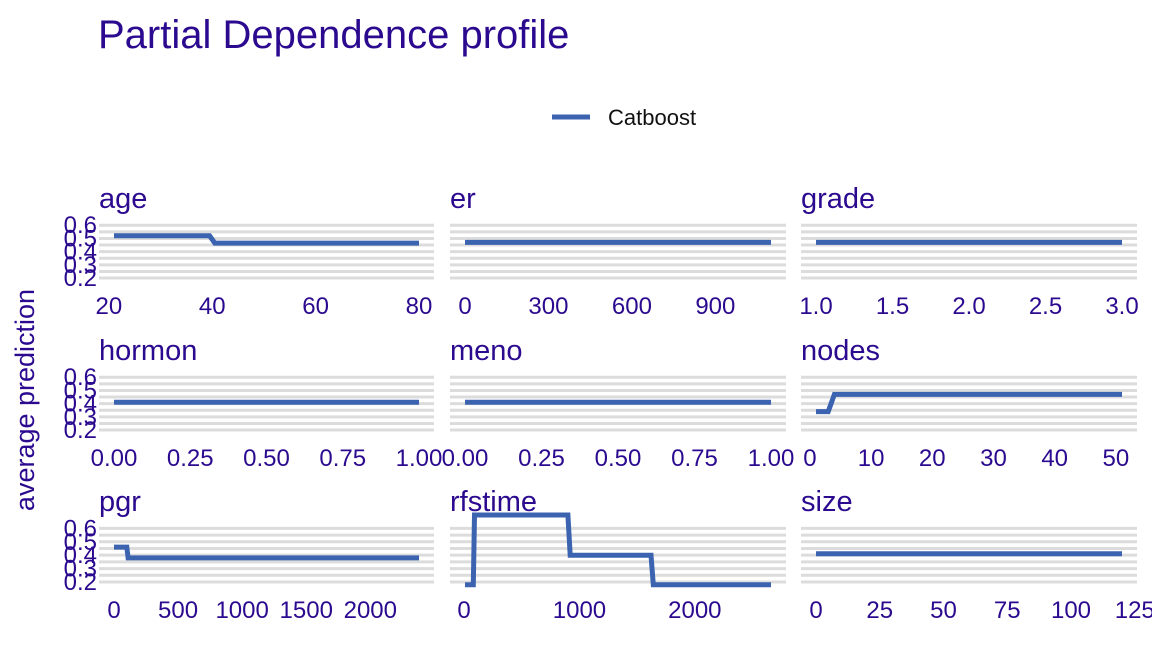 Image resolution: width=1152 pixels, height=672 pixels. I want to click on panel-size: size 0 25 50 75 100 125, so click(976, 555).